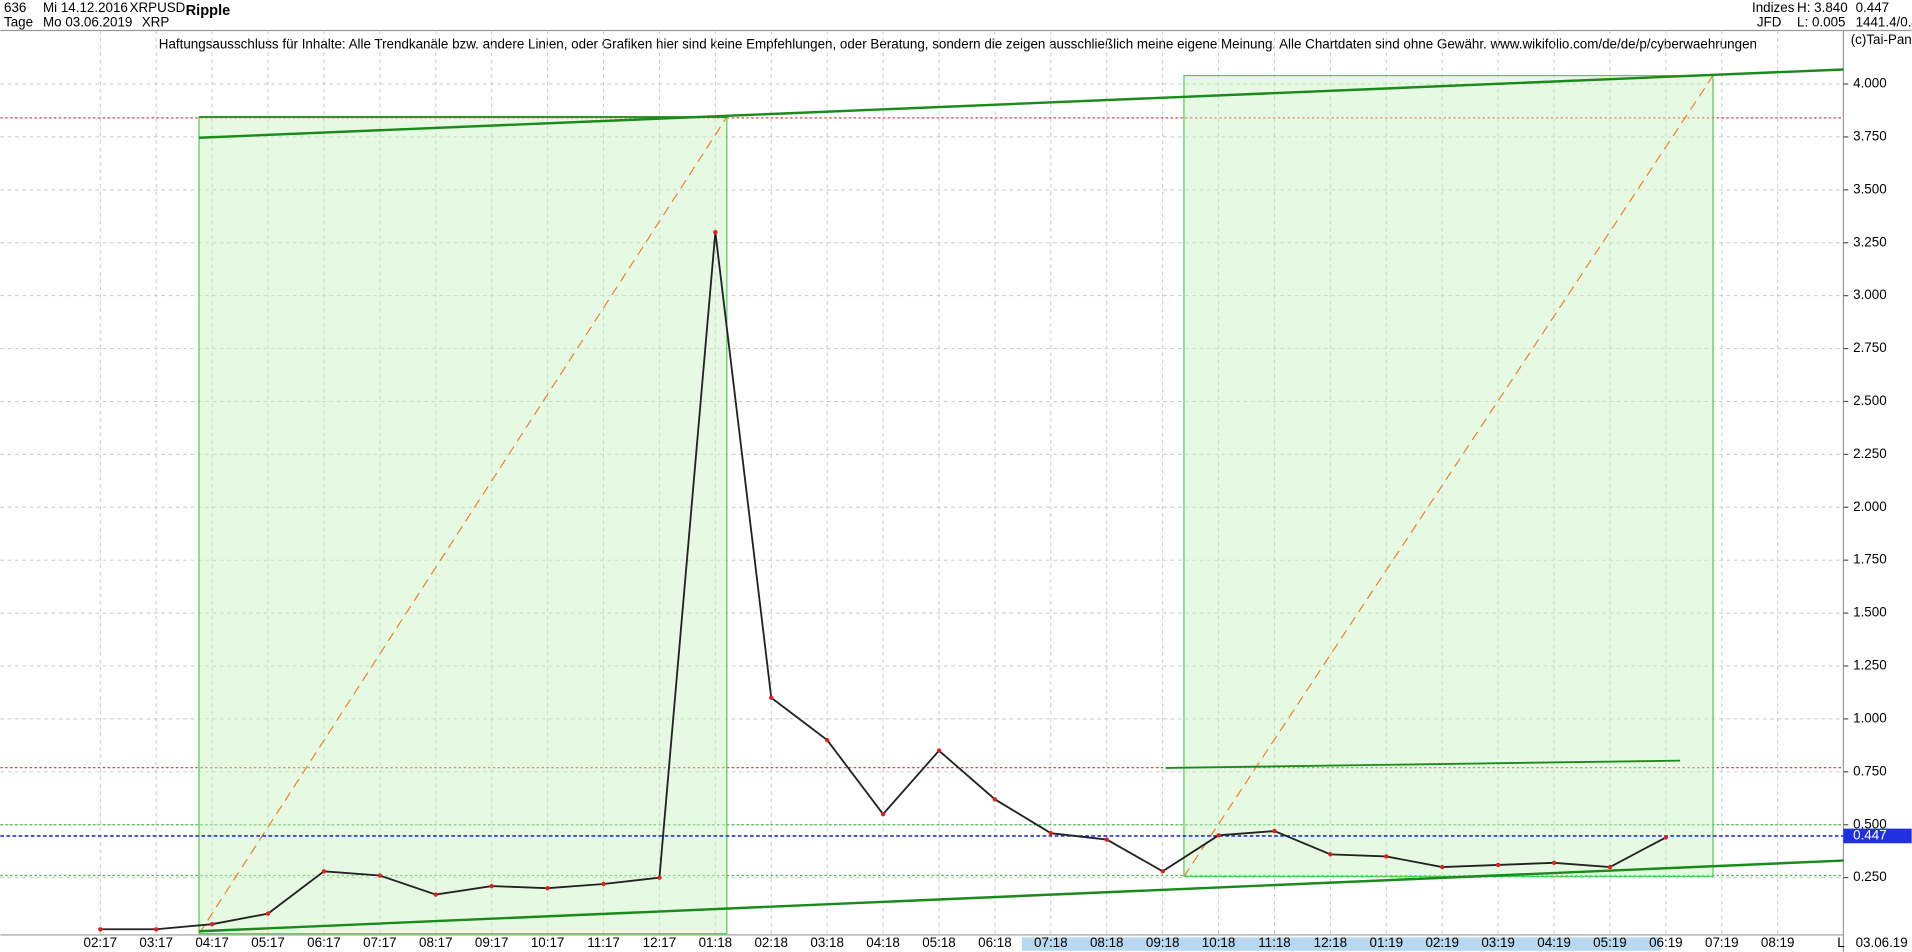 Image resolution: width=1912 pixels, height=952 pixels. What do you see at coordinates (1870, 834) in the screenshot?
I see `price-tag-label: 0.447` at bounding box center [1870, 834].